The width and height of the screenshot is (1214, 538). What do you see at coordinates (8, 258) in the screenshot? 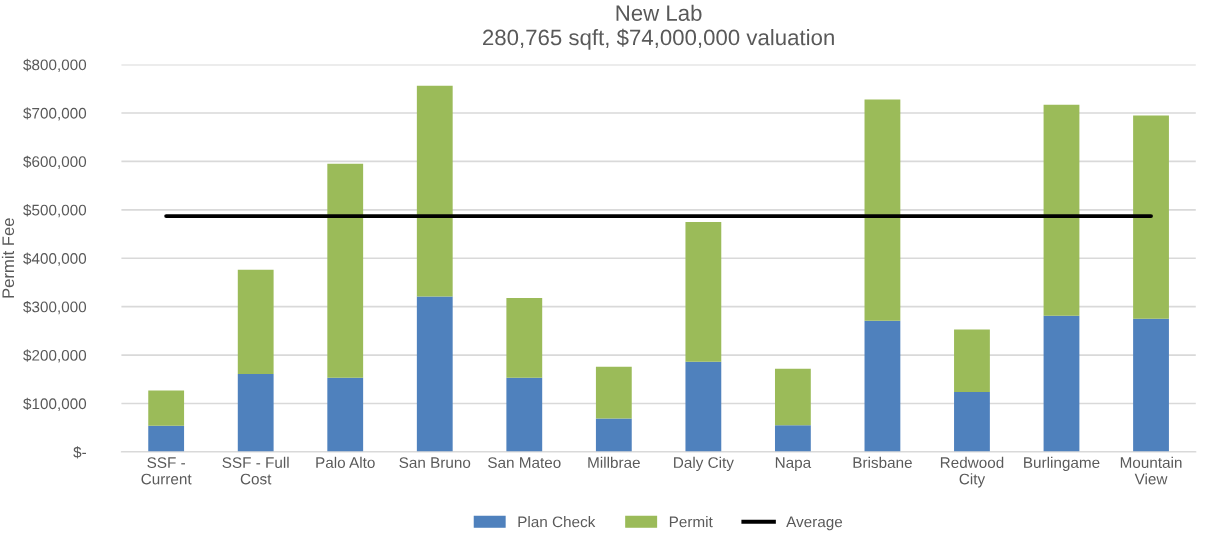
I see `y-axis-title: Permit Fee` at bounding box center [8, 258].